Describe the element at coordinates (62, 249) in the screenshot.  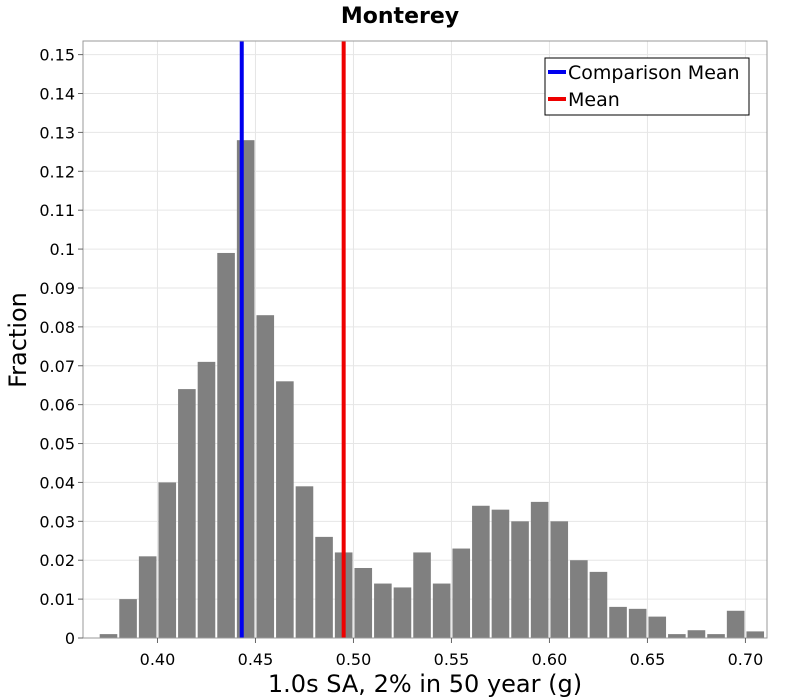
I see `y-tick-label: 0.1` at that location.